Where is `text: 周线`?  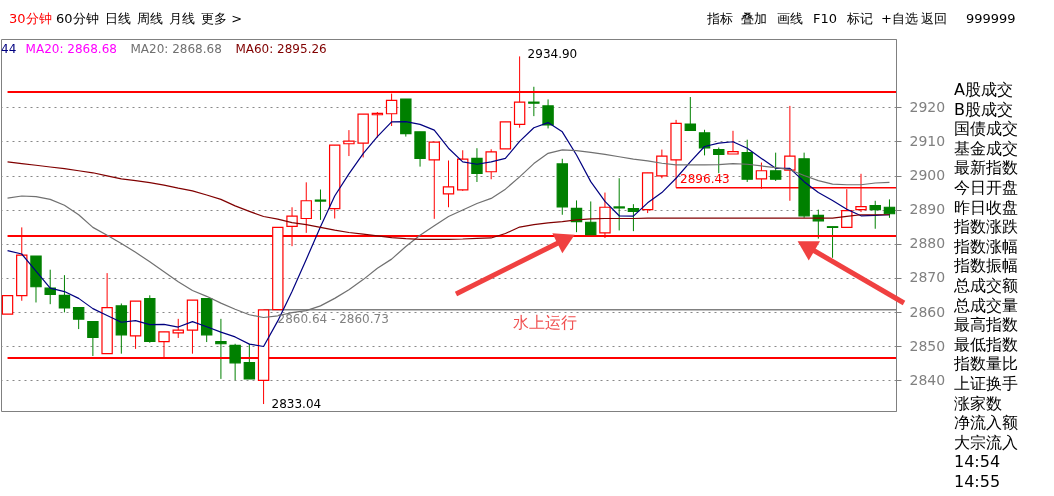
text: 周线 is located at coordinates (150, 18).